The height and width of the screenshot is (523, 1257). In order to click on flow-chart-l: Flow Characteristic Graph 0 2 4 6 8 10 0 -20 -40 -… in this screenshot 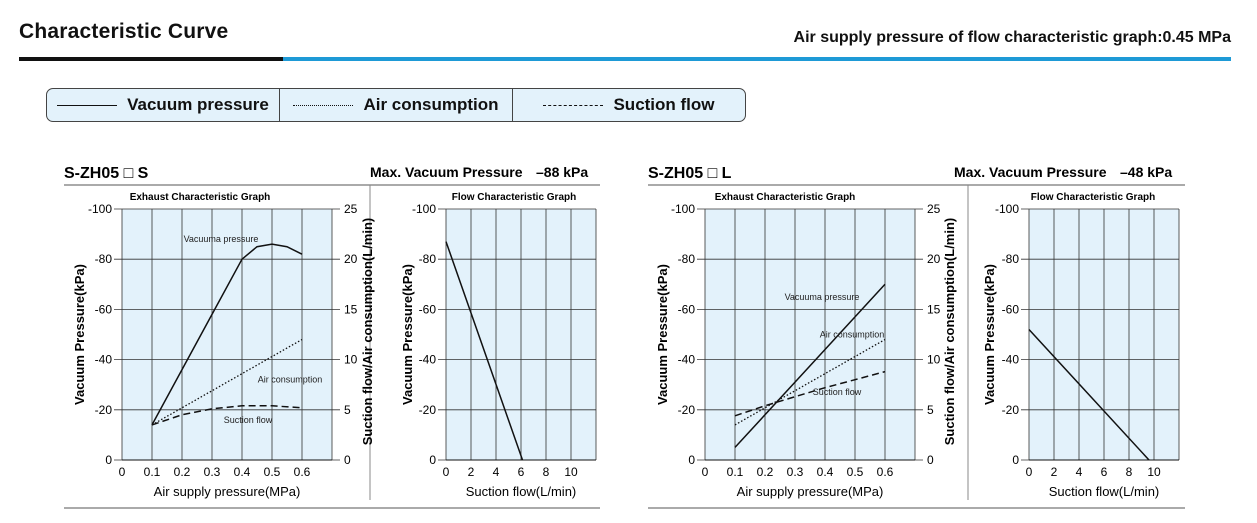, I will do `click(1081, 345)`.